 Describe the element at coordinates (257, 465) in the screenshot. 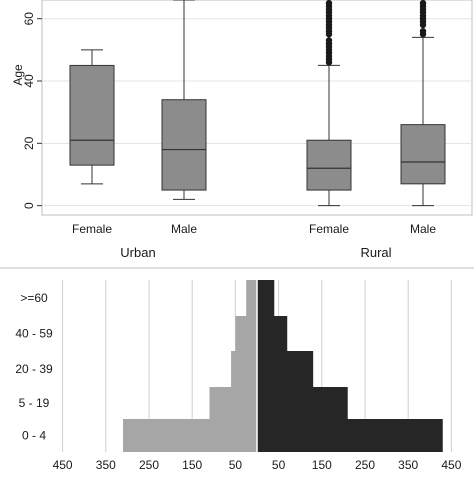

I see `pyramid-x-axis-ticks: 450 350 250 150 50 50 150 250 350 450` at that location.